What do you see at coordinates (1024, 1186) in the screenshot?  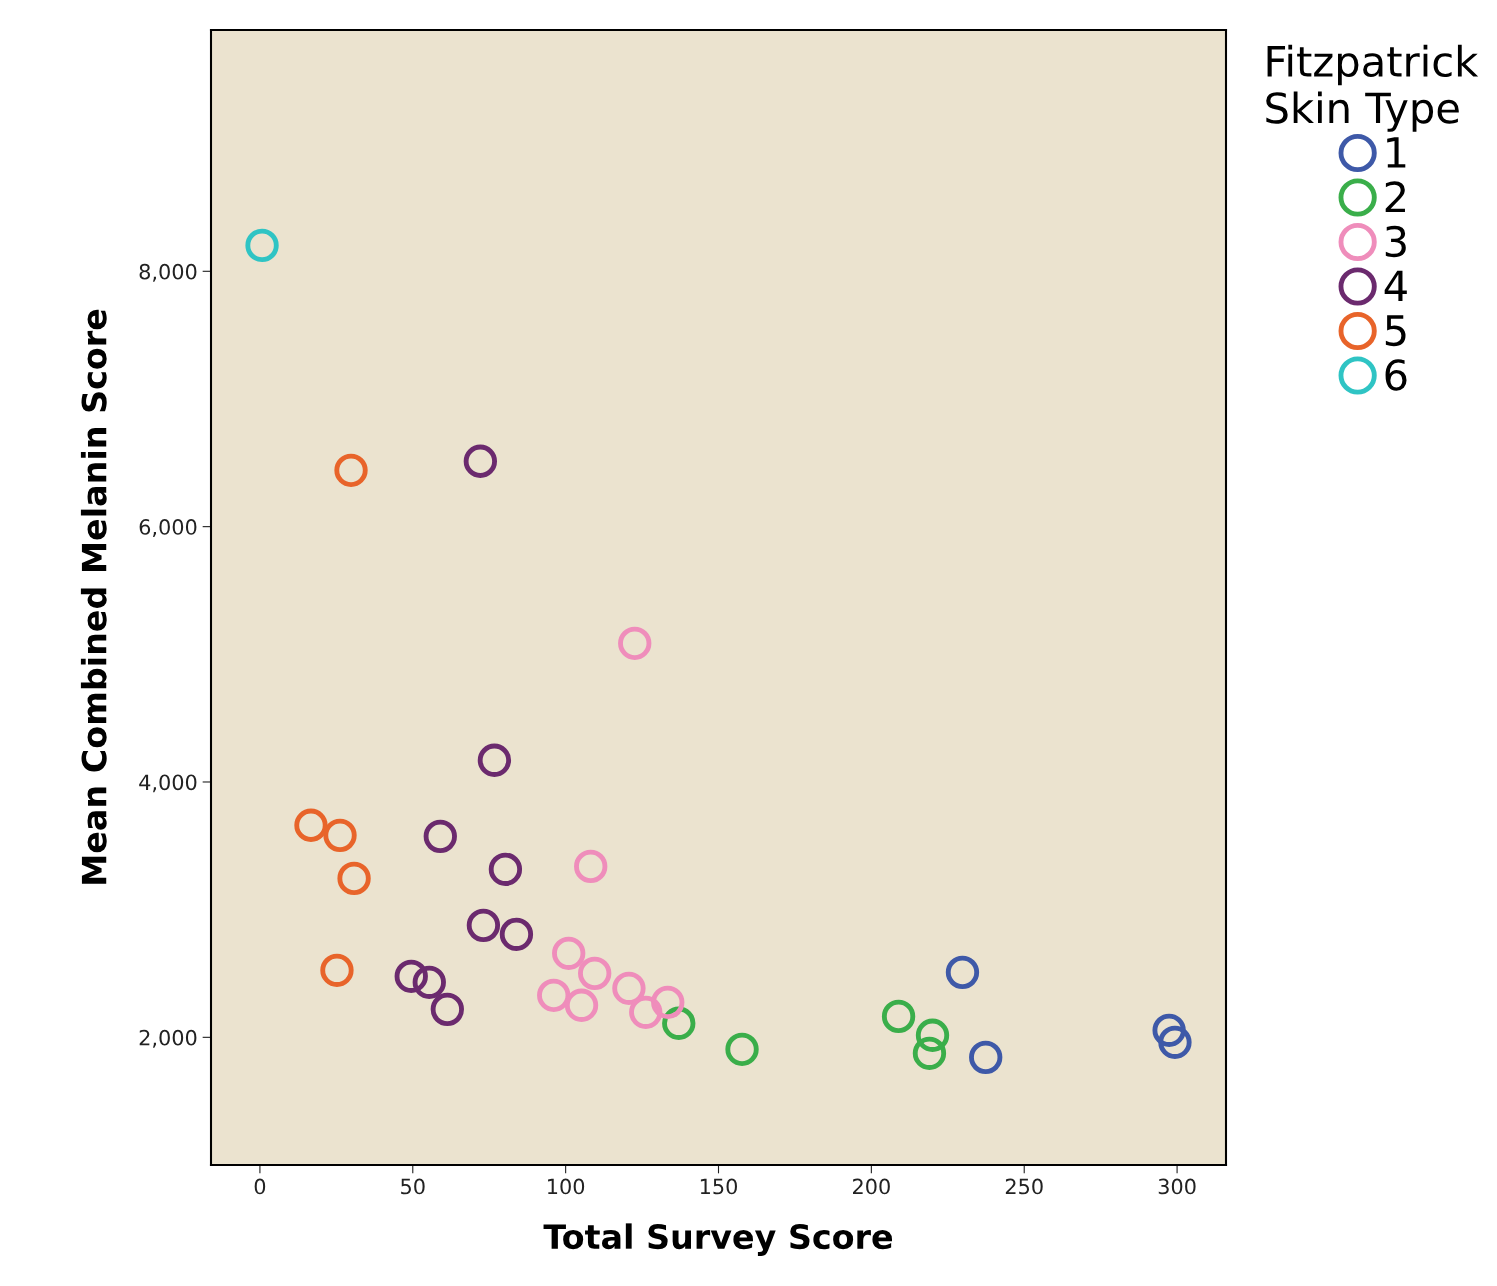 I see `x-tick-label: 250` at bounding box center [1024, 1186].